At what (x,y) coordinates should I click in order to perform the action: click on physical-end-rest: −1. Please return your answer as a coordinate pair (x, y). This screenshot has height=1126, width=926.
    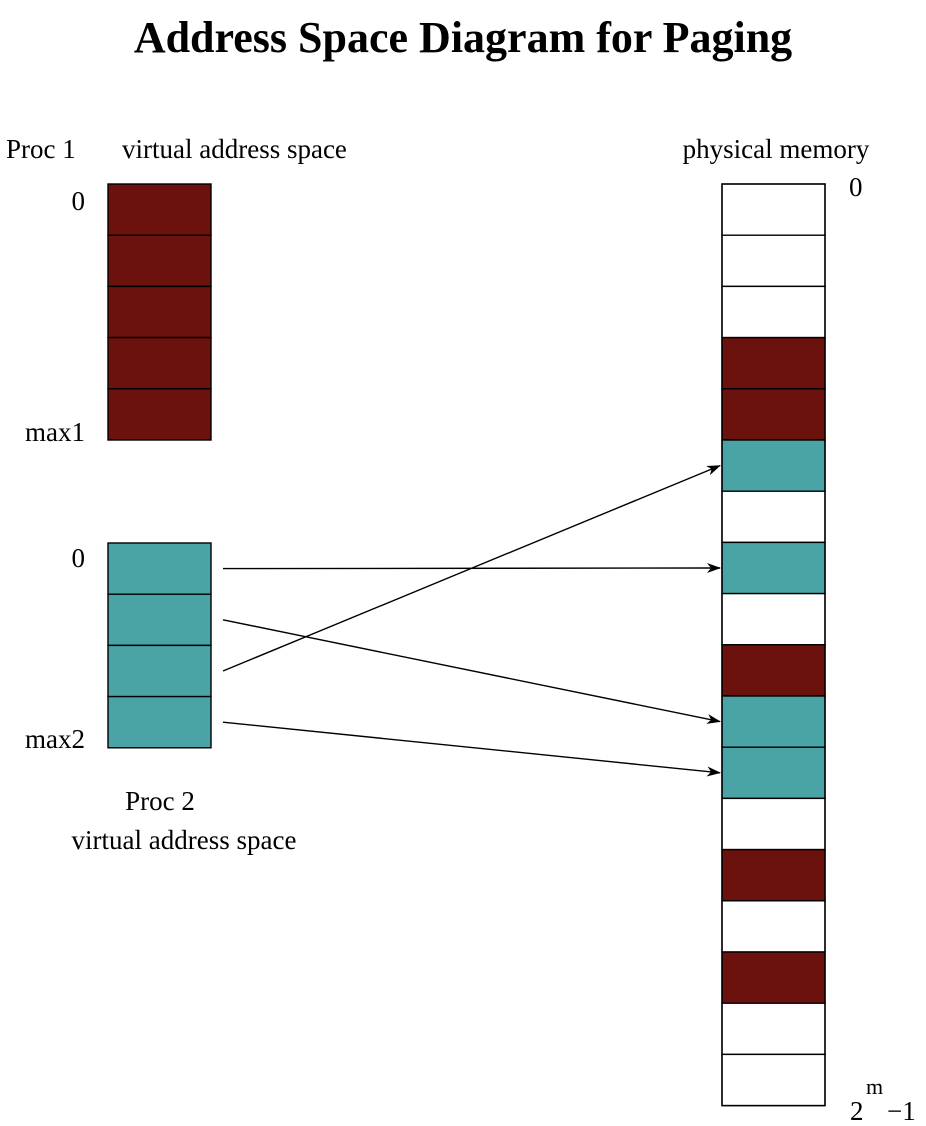
    Looking at the image, I should click on (901, 1111).